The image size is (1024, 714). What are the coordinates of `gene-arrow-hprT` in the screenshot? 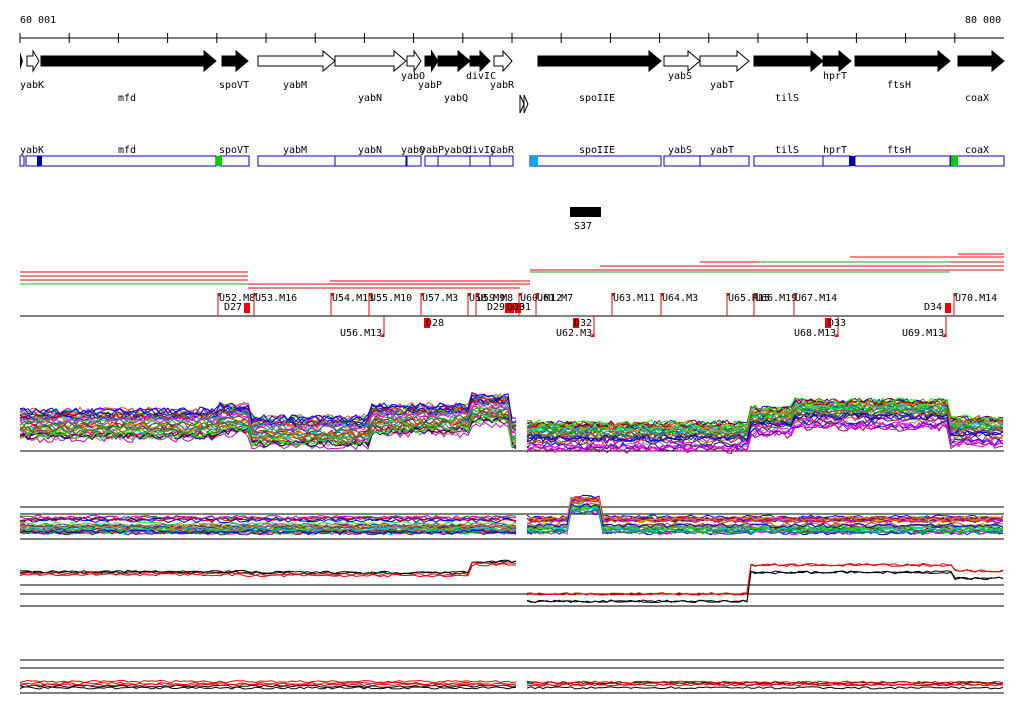 It's located at (837, 61).